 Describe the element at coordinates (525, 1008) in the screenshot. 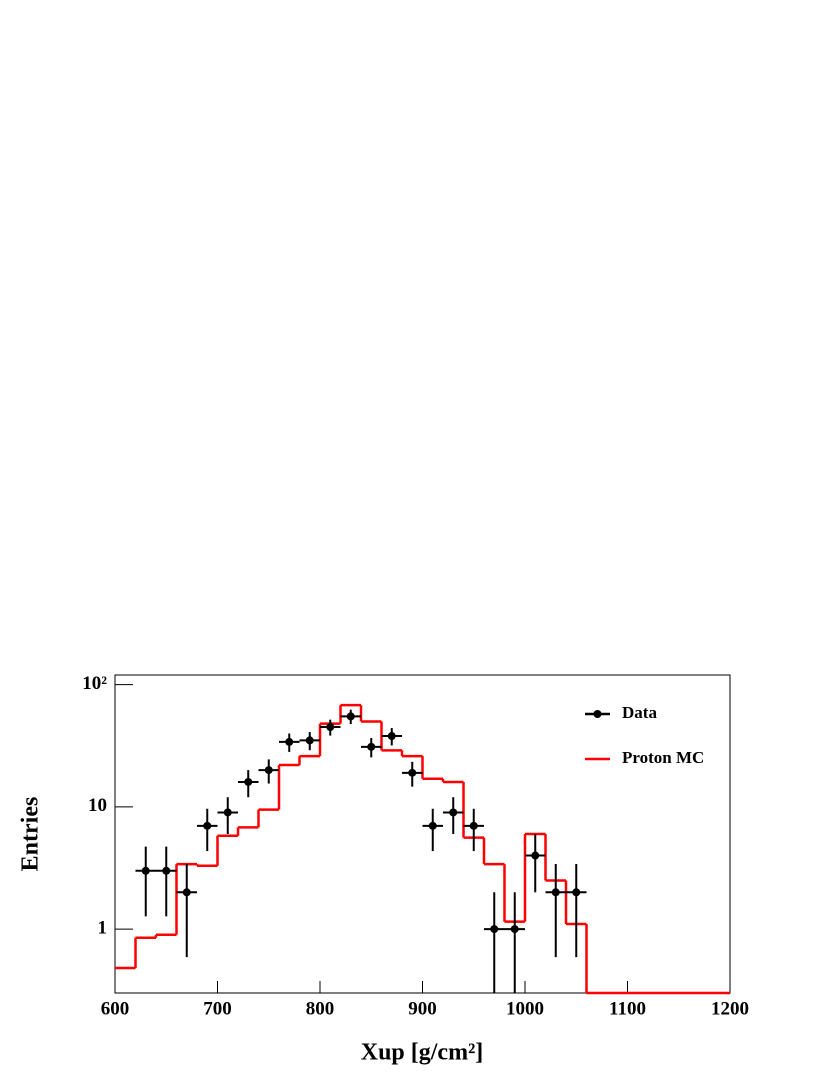

I see `x-tick-label: 1000` at that location.